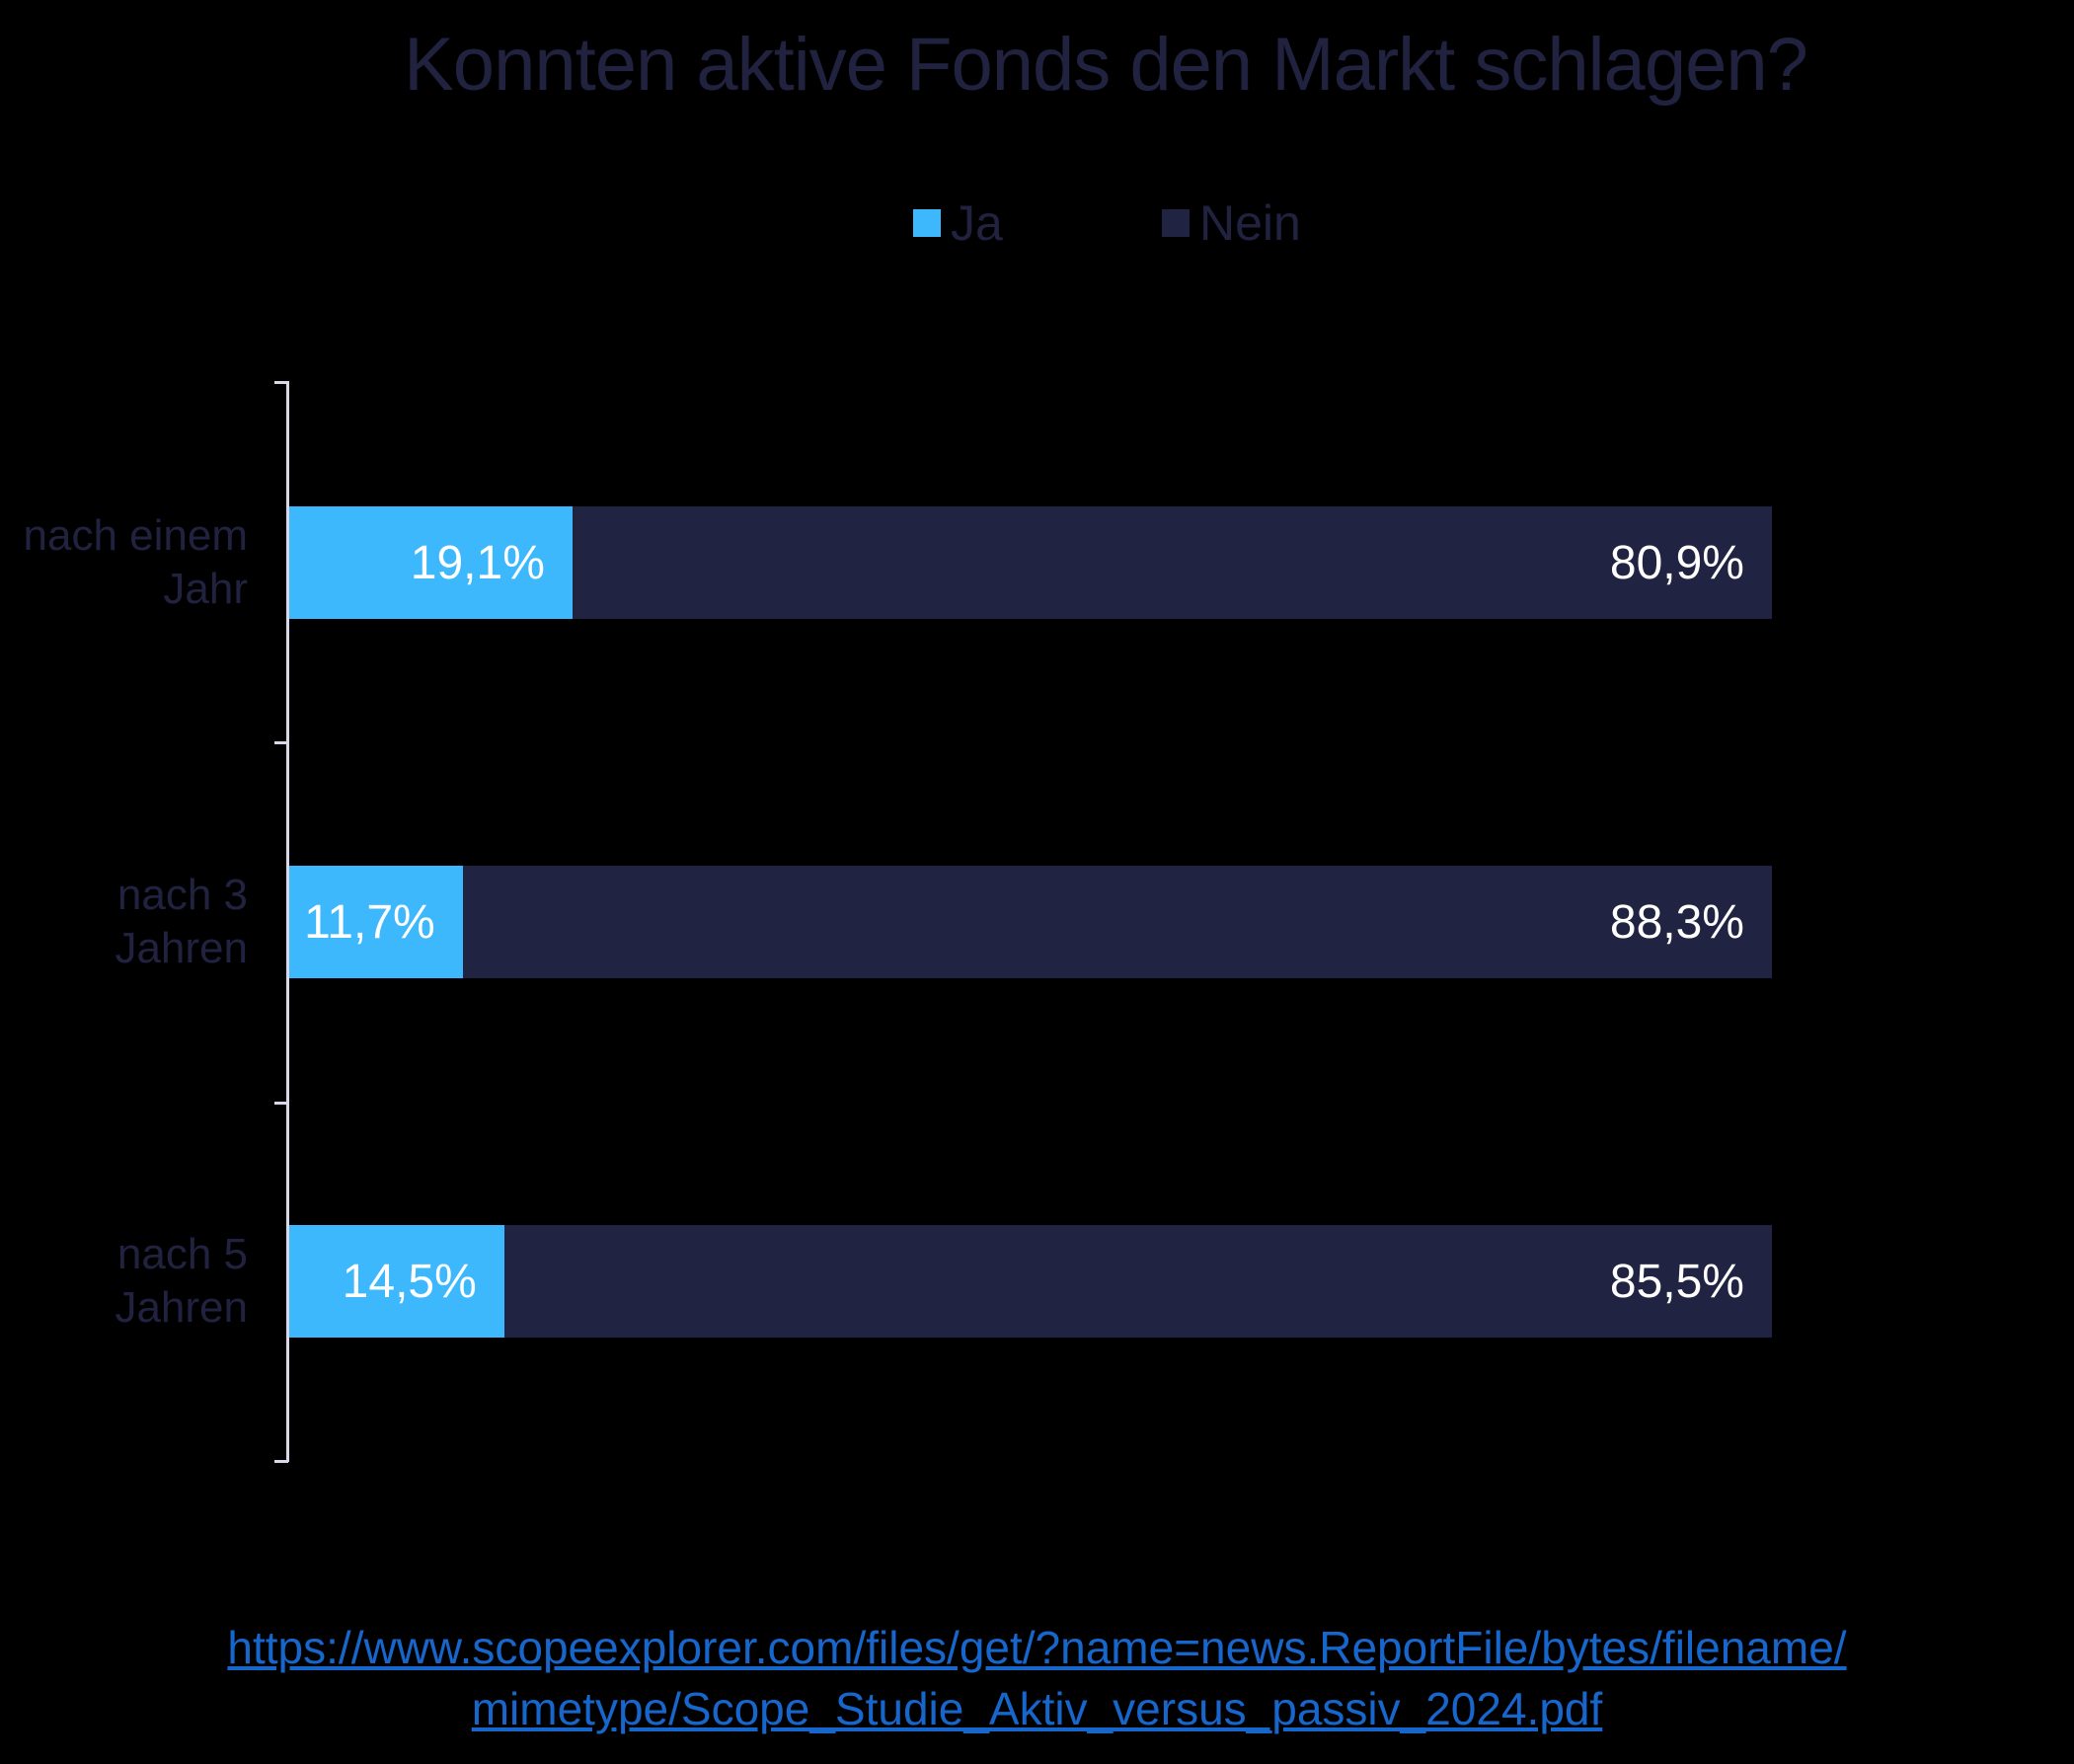  I want to click on legend: Ja Nein, so click(1037, 223).